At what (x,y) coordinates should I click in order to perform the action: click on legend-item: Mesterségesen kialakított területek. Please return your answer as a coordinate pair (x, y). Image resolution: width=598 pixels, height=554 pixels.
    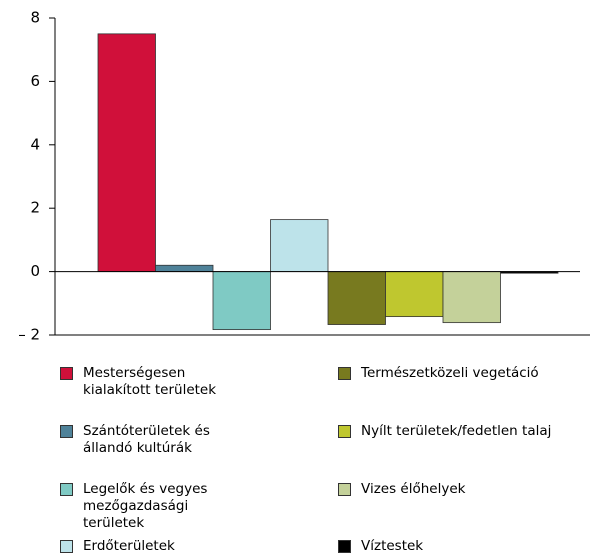
    Looking at the image, I should click on (156, 382).